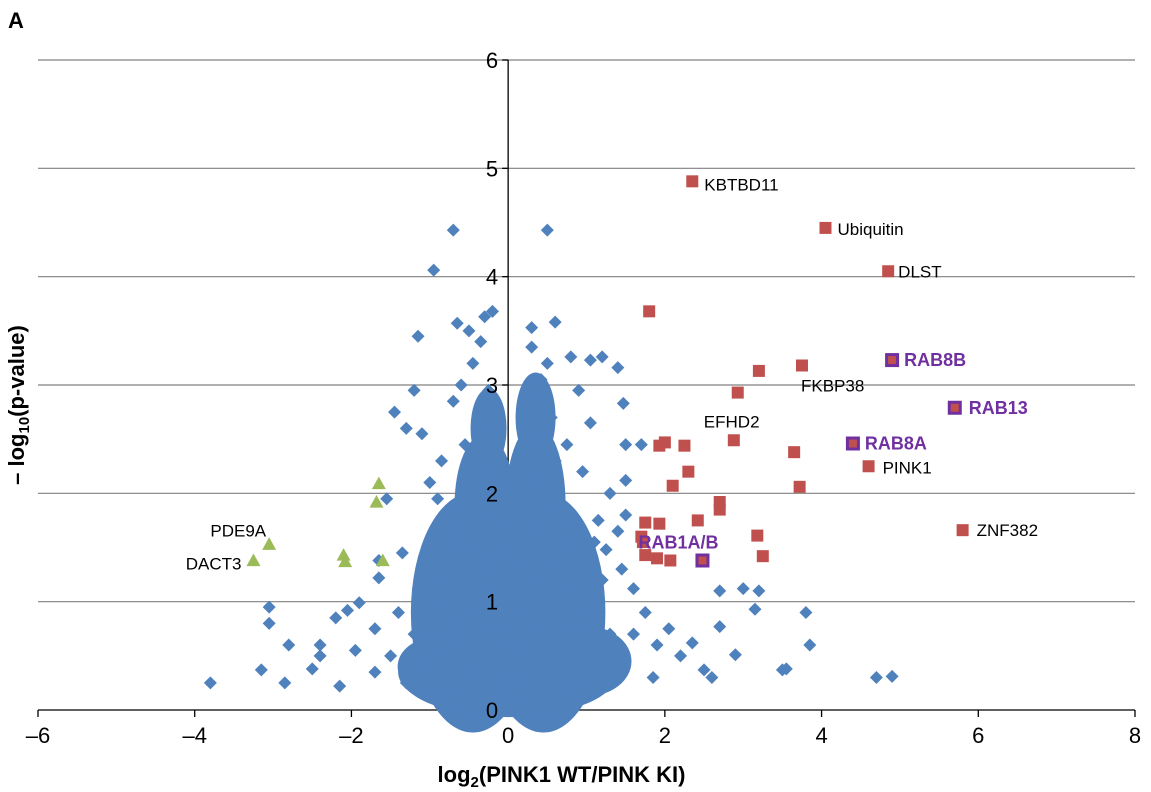 This screenshot has width=1151, height=792. What do you see at coordinates (828, 460) in the screenshot?
I see `rab-points` at bounding box center [828, 460].